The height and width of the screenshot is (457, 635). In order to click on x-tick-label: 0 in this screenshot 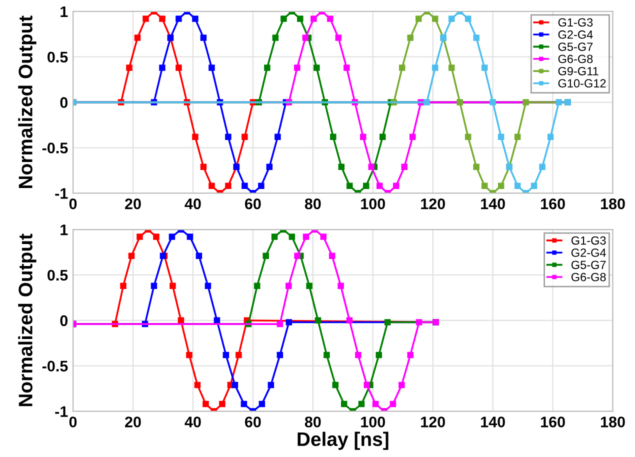, I will do `click(73, 422)`.